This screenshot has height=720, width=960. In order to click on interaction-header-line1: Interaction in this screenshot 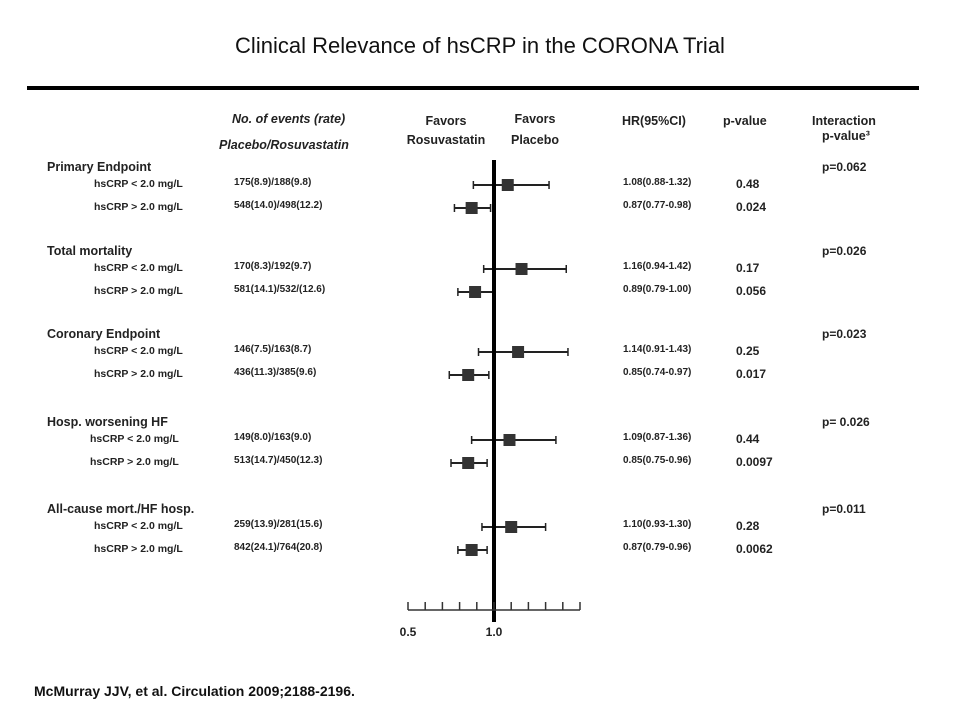, I will do `click(844, 121)`.